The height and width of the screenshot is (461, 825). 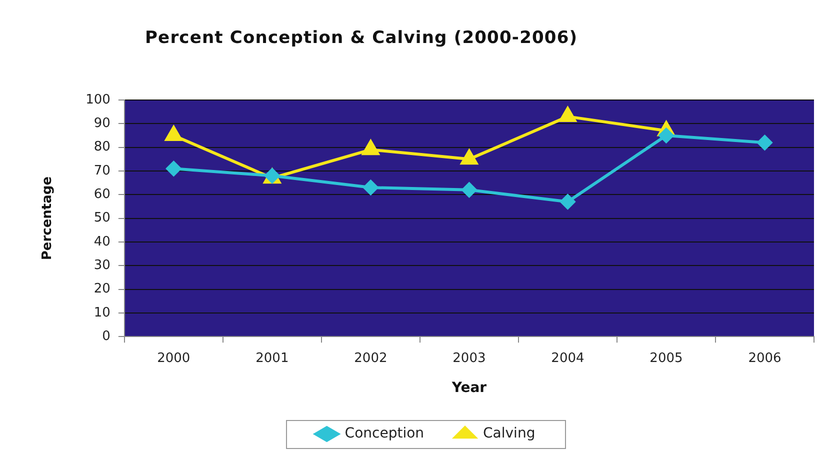 I want to click on x-tick-label: 2005, so click(x=666, y=358).